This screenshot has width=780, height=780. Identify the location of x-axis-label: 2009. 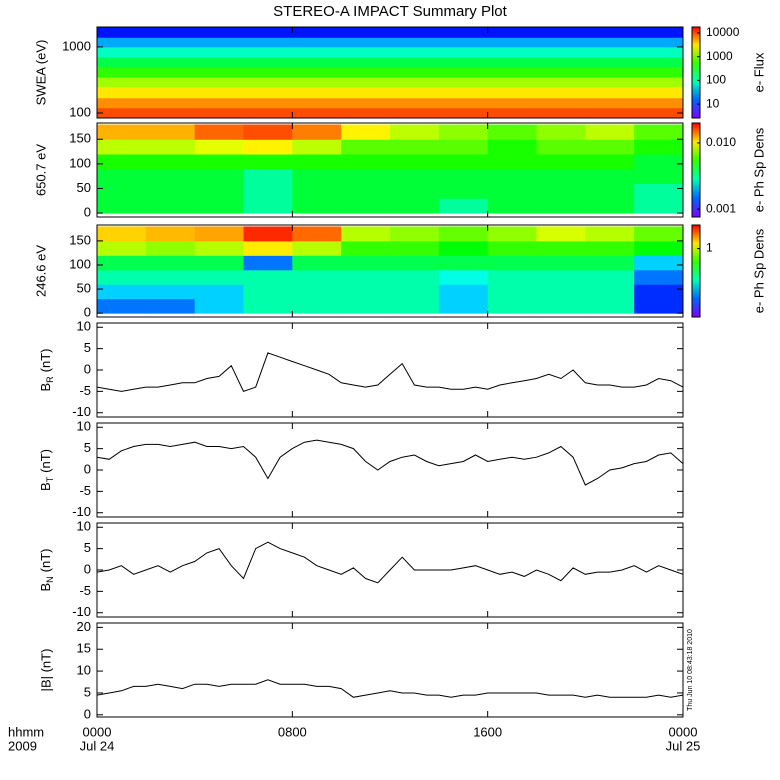
(22, 745).